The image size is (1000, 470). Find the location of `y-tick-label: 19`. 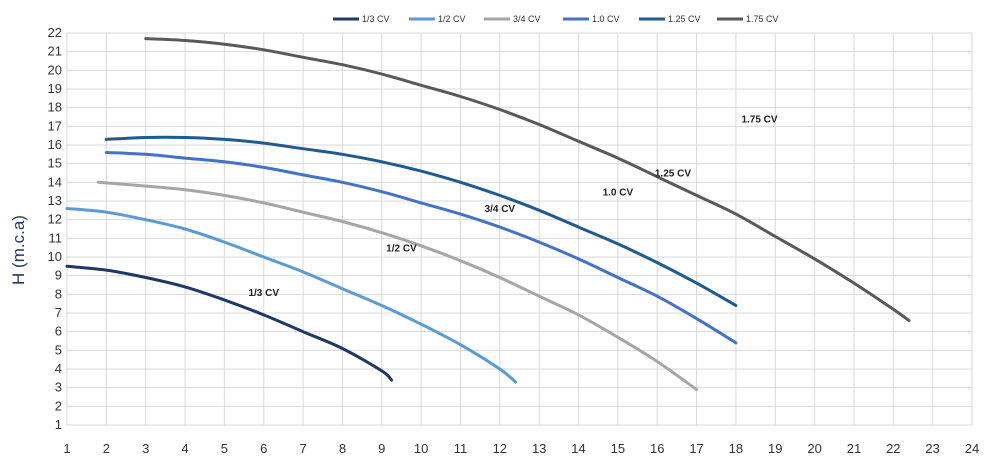

y-tick-label: 19 is located at coordinates (55, 88).